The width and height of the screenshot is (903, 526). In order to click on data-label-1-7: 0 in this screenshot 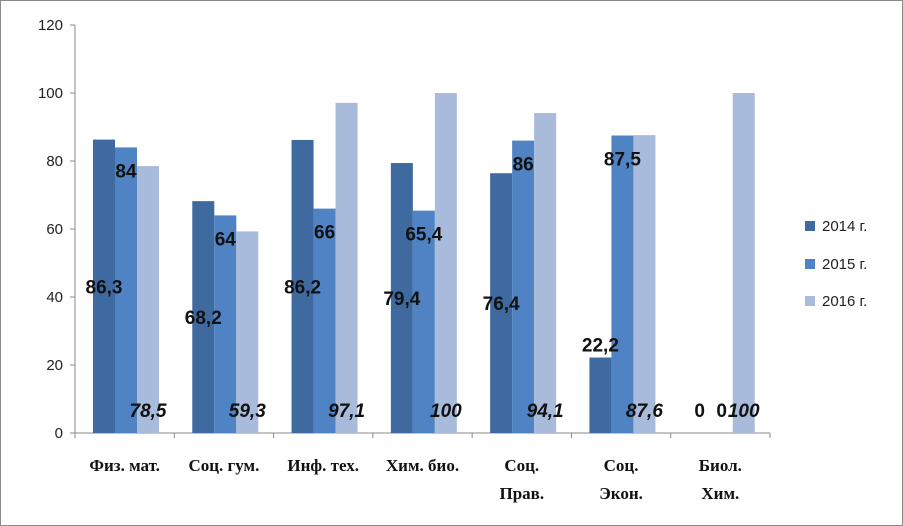, I will do `click(699, 411)`.